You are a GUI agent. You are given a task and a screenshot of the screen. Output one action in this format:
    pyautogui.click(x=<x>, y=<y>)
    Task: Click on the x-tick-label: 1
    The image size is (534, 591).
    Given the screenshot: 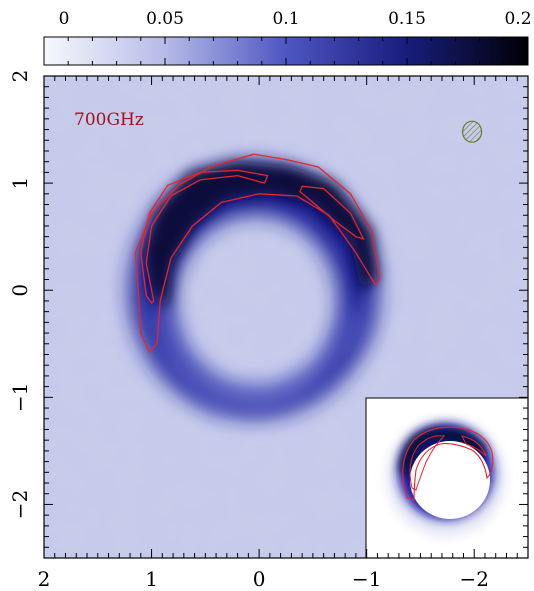 What is the action you would take?
    pyautogui.click(x=151, y=579)
    